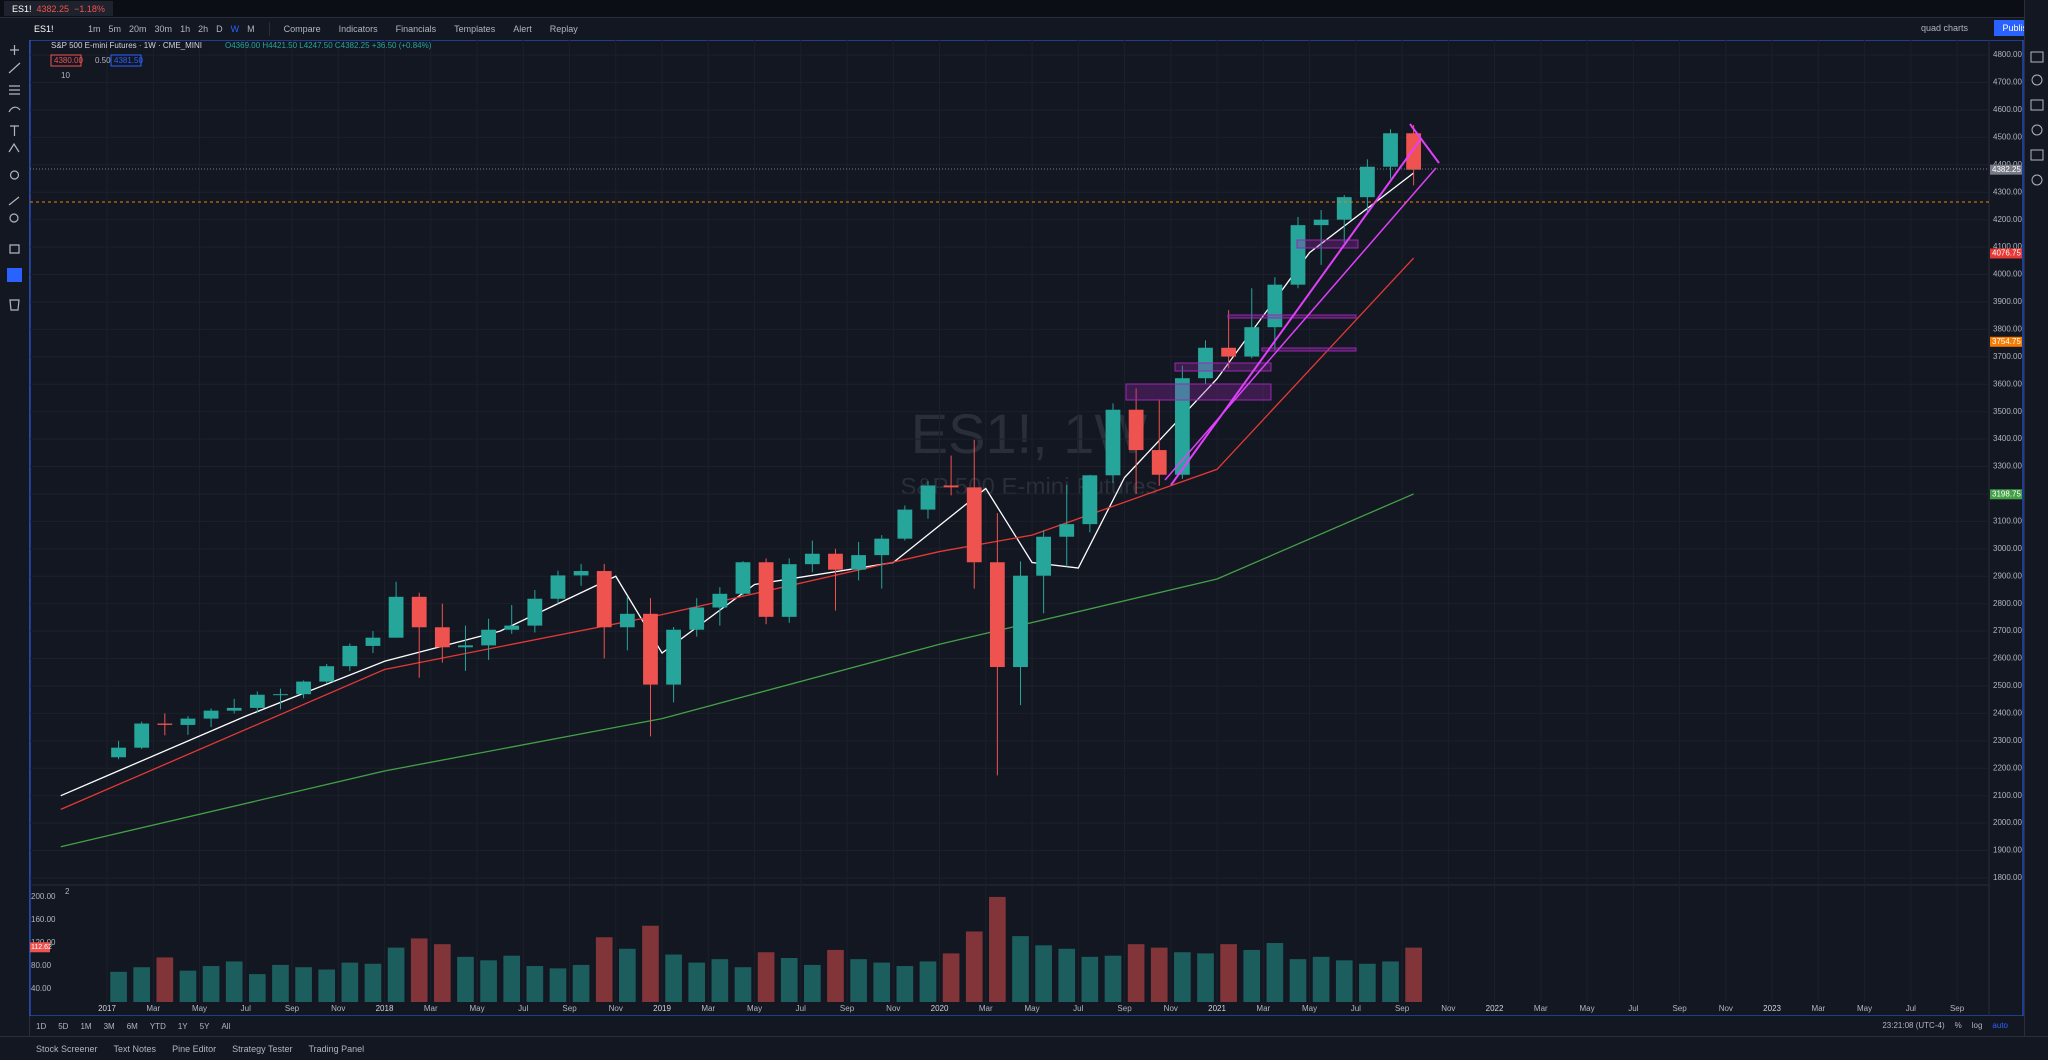  Describe the element at coordinates (14, 218) in the screenshot. I see `zoom-tool` at that location.